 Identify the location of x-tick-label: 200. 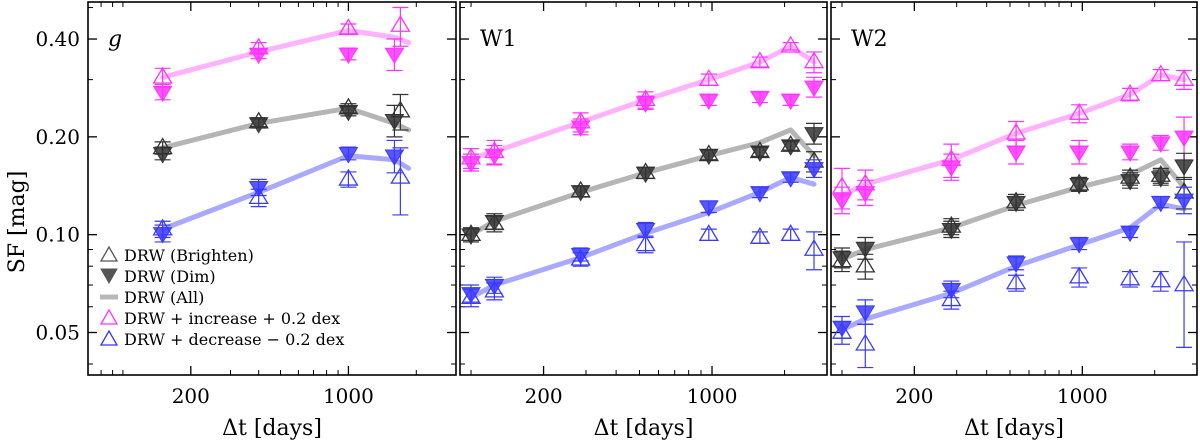
(191, 396).